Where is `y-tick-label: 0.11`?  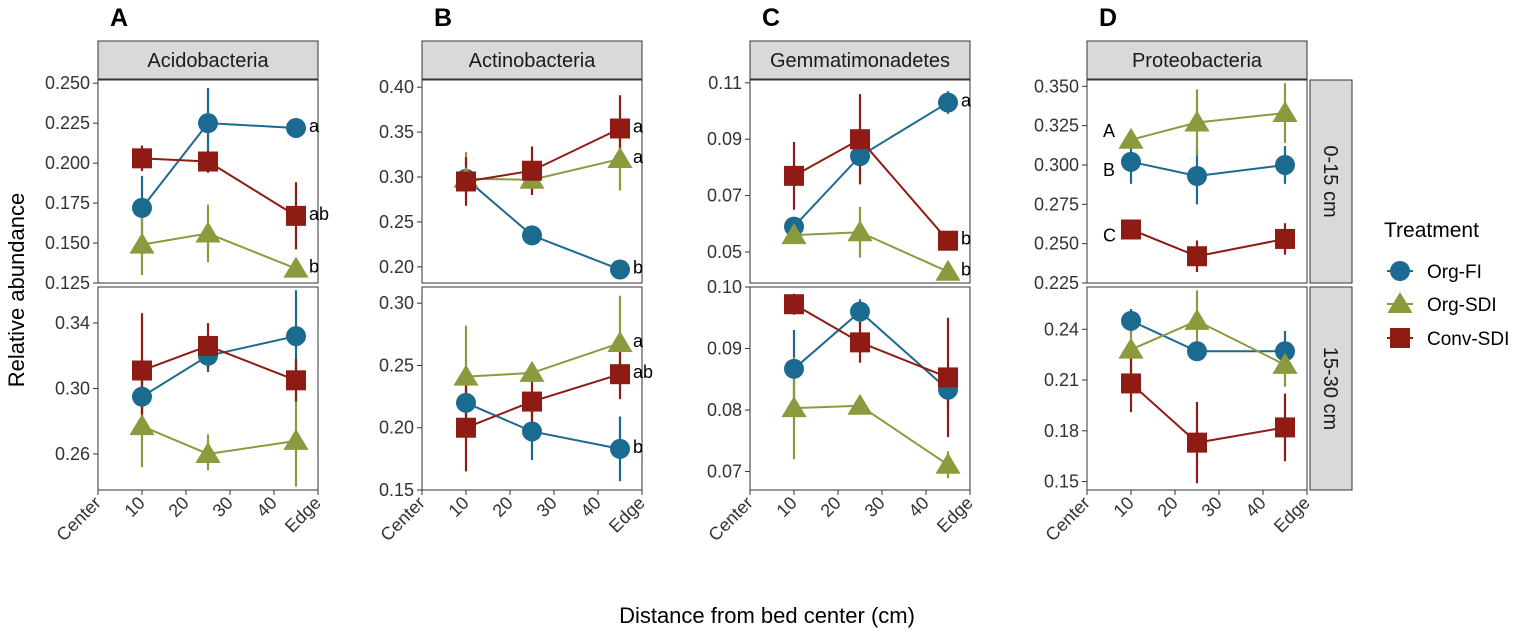 y-tick-label: 0.11 is located at coordinates (725, 83).